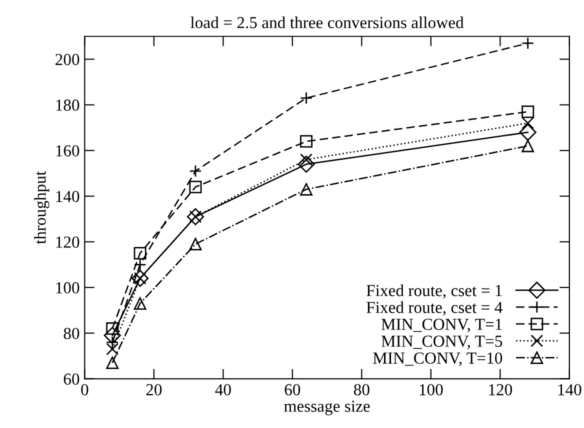 This screenshot has height=428, width=584. What do you see at coordinates (292, 390) in the screenshot?
I see `x-tick-label: 60` at bounding box center [292, 390].